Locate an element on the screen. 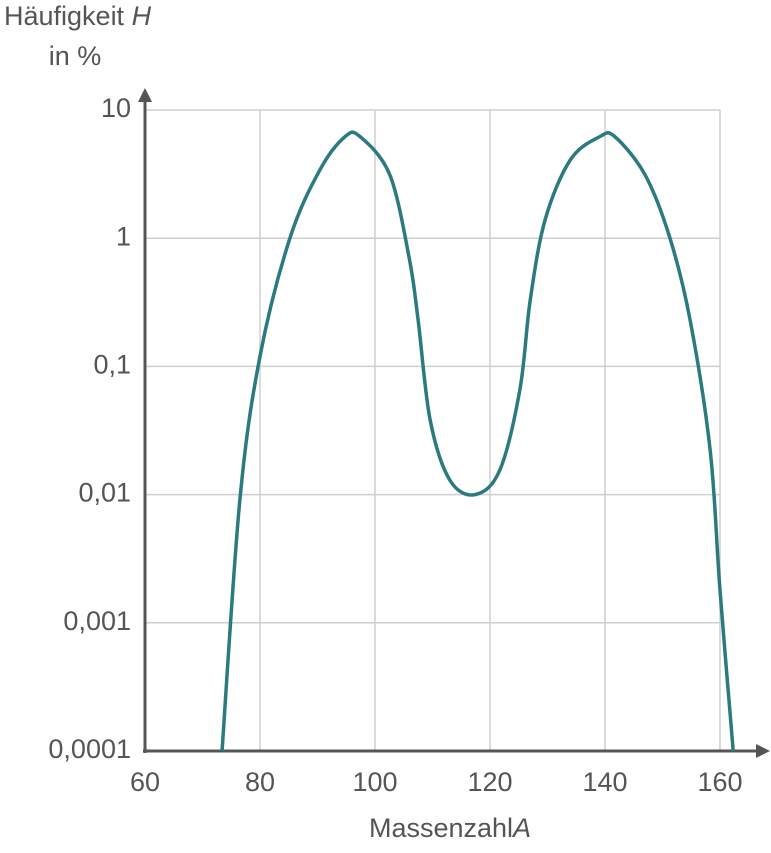 The image size is (771, 853). x-tick-label: 100 is located at coordinates (374, 782).